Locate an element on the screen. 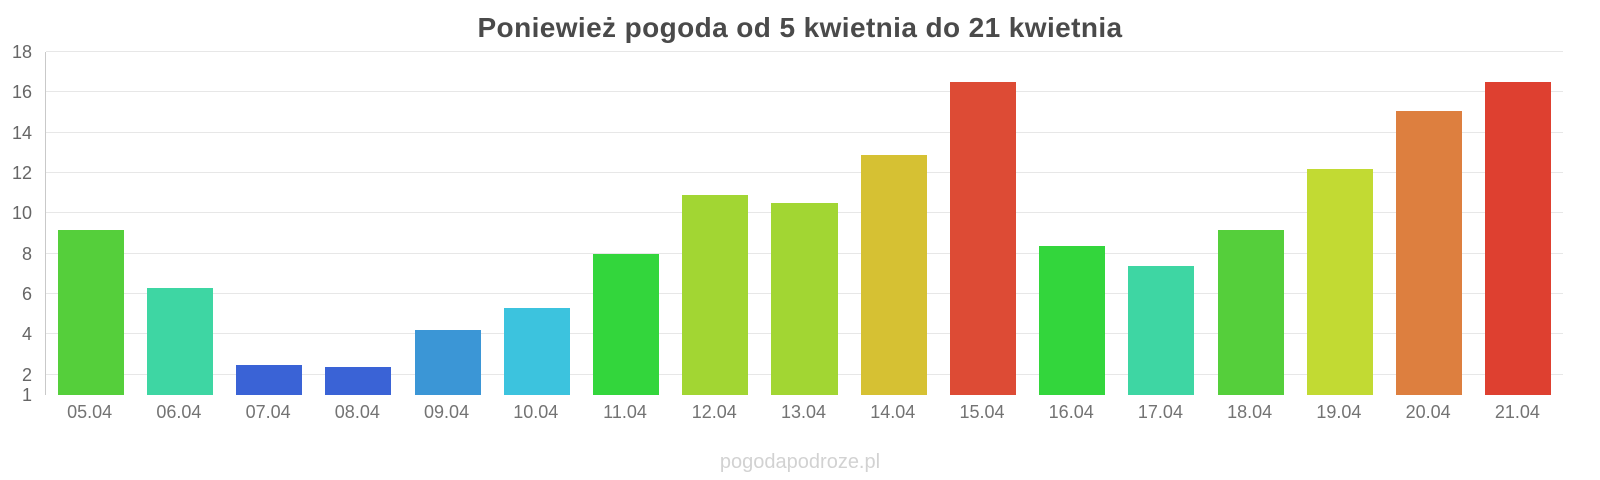  bar-19.04 is located at coordinates (1339, 282).